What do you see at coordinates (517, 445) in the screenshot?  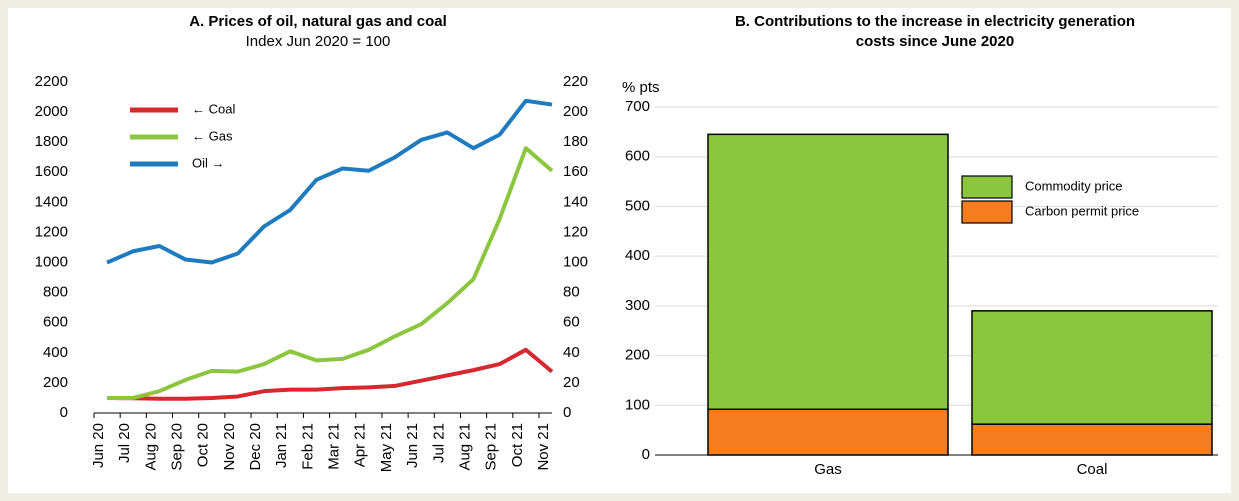 I see `x-tick-label: Oct 21` at bounding box center [517, 445].